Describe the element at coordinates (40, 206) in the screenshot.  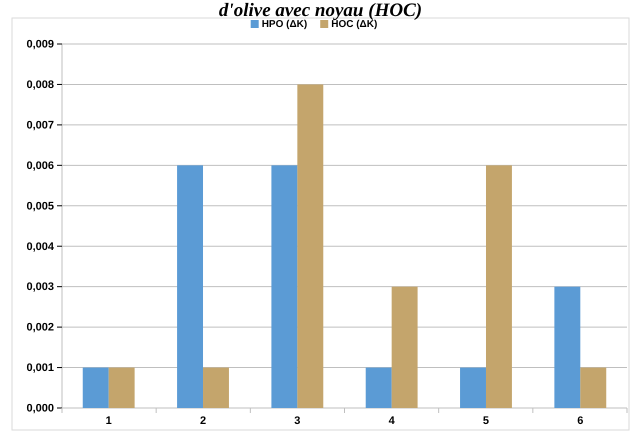
I see `y-tick-label: 0,005` at that location.